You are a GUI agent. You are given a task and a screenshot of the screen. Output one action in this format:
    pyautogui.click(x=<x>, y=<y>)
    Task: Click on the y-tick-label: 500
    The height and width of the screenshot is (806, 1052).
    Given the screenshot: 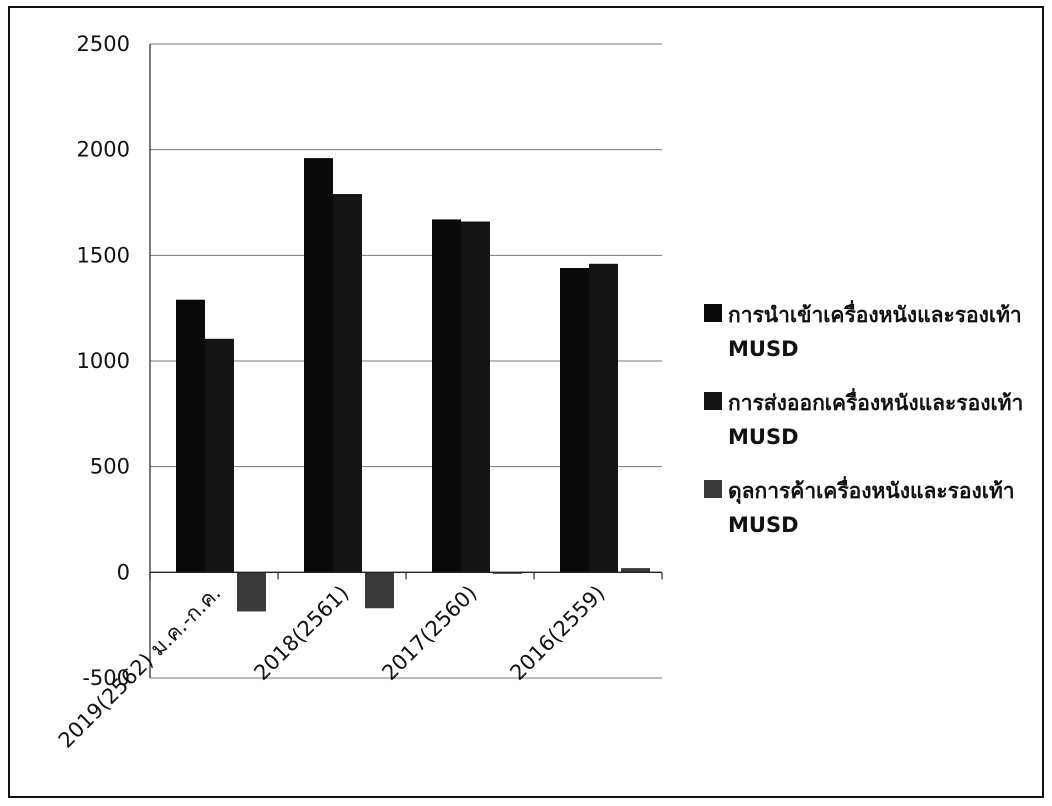 What is the action you would take?
    pyautogui.click(x=110, y=467)
    